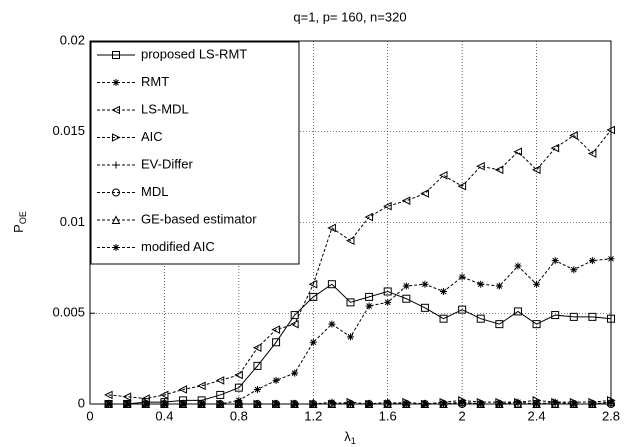 This screenshot has width=627, height=447. Describe the element at coordinates (388, 415) in the screenshot. I see `x-tick-label: 1.6` at that location.